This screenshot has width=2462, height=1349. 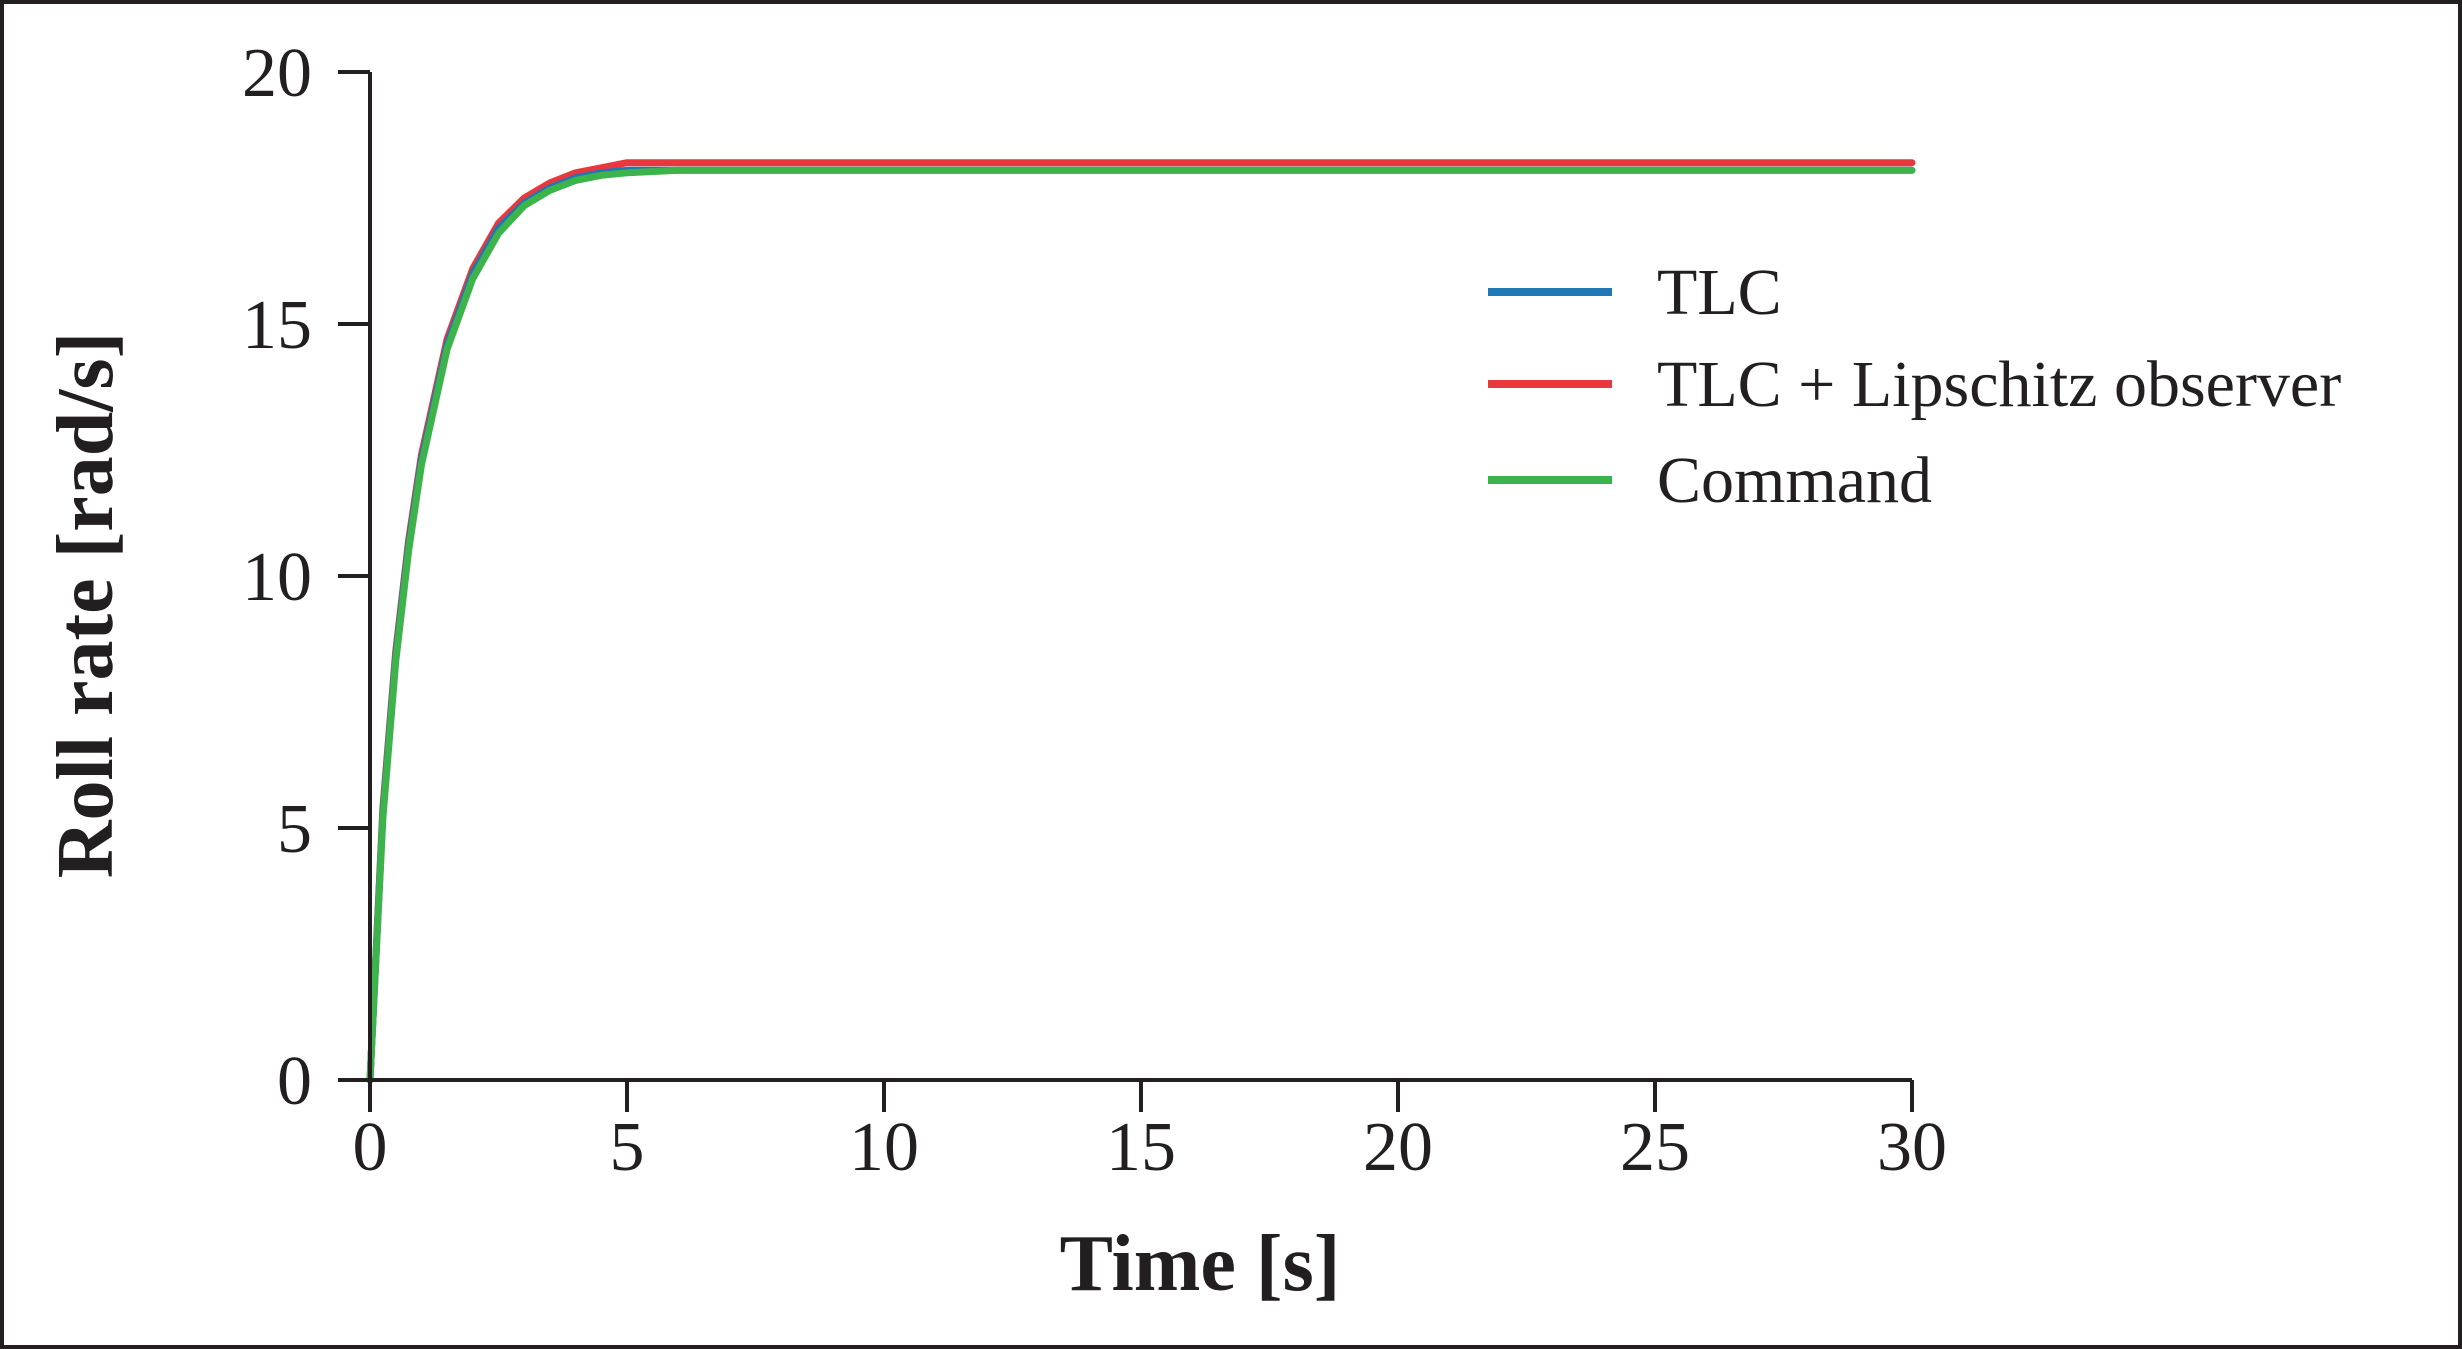 I want to click on x-tick-label: 5, so click(x=627, y=1147).